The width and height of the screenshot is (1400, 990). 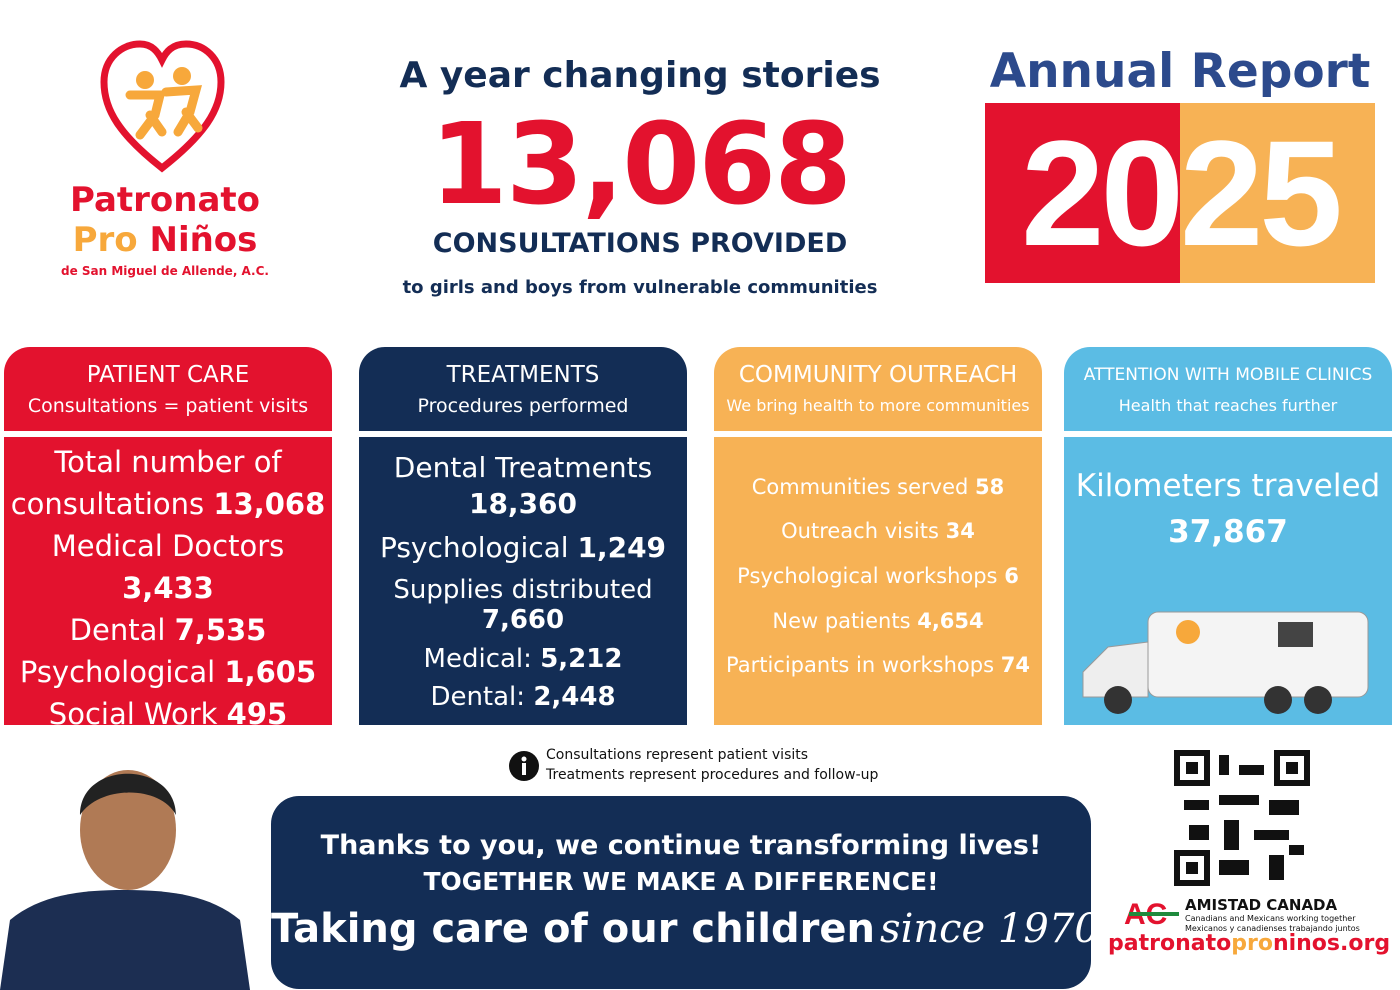 I want to click on child-photo, so click(x=125, y=880).